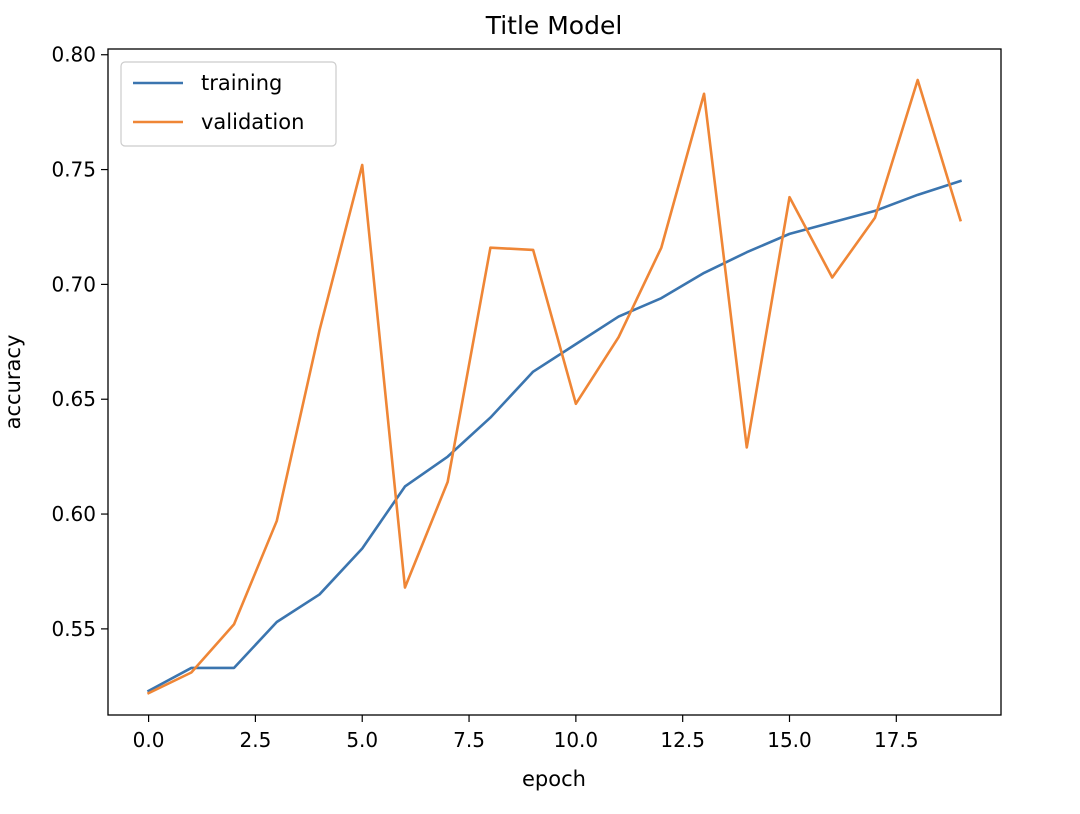 The width and height of the screenshot is (1080, 814). What do you see at coordinates (73, 399) in the screenshot?
I see `y-tick-label: 0.65` at bounding box center [73, 399].